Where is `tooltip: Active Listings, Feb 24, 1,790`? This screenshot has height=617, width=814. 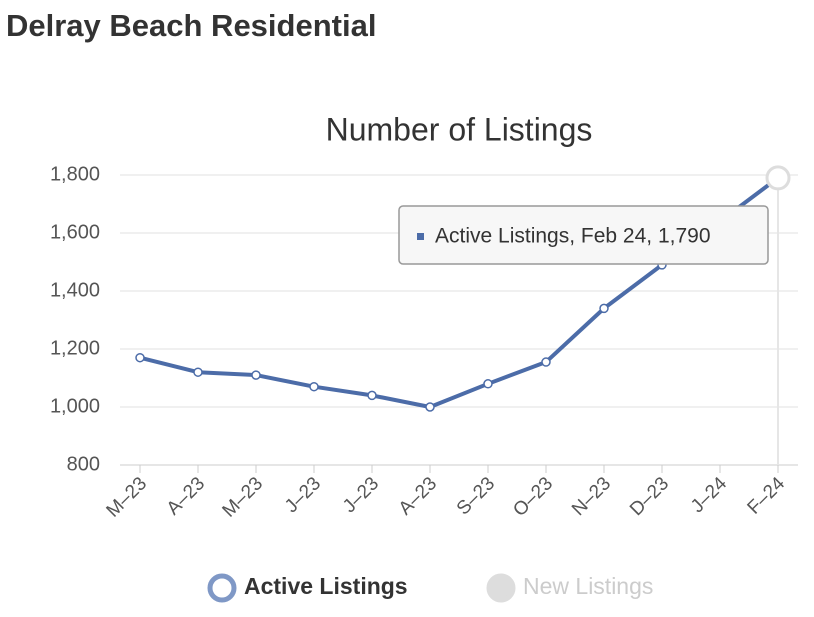 tooltip: Active Listings, Feb 24, 1,790 is located at coordinates (583, 235).